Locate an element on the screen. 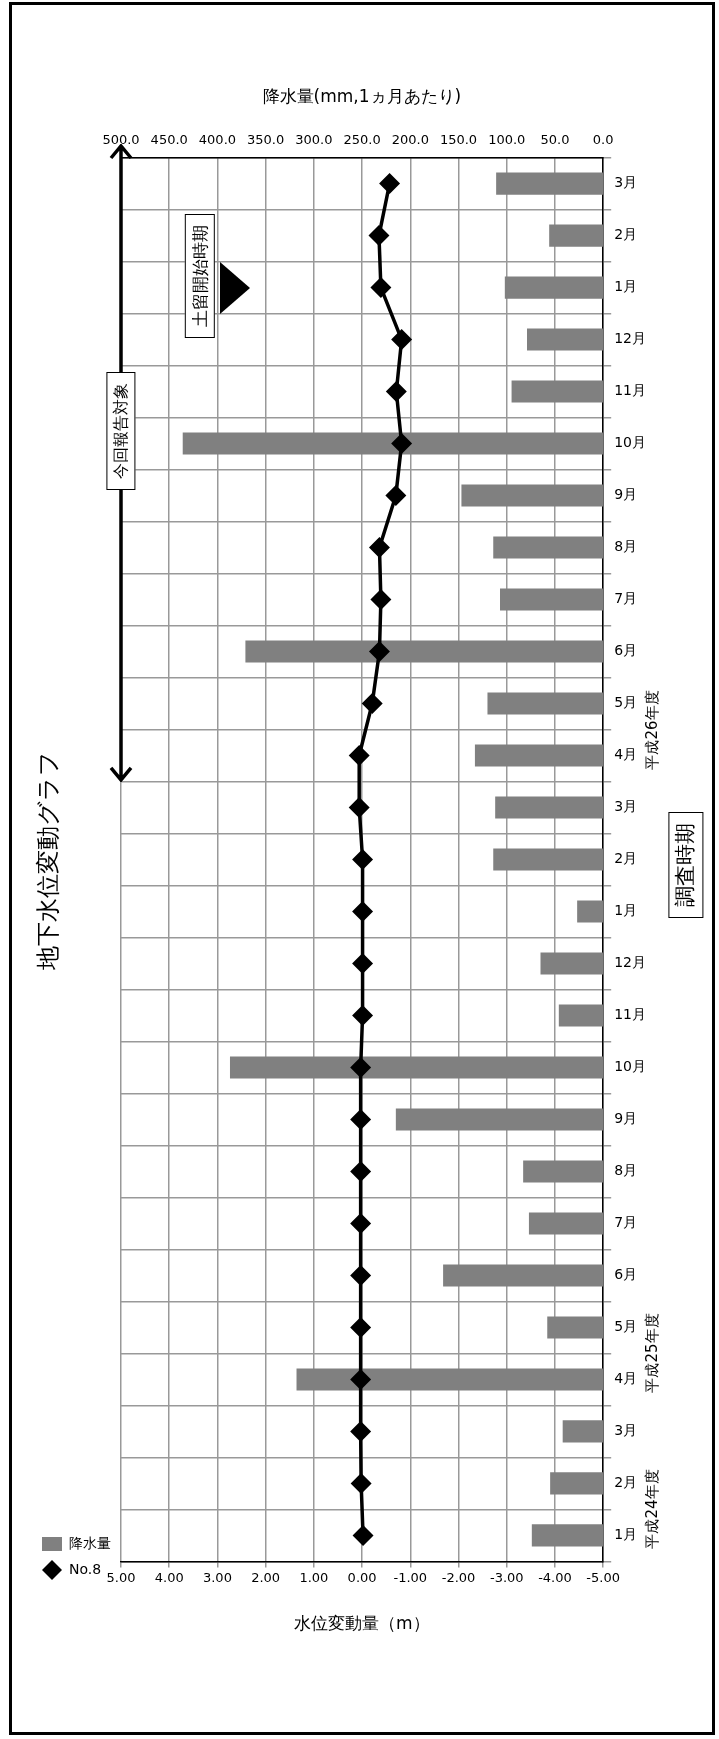 The height and width of the screenshot is (1739, 719). x2-axis-title: 降水量(mm,1ヵ月あたり) is located at coordinates (362, 95).